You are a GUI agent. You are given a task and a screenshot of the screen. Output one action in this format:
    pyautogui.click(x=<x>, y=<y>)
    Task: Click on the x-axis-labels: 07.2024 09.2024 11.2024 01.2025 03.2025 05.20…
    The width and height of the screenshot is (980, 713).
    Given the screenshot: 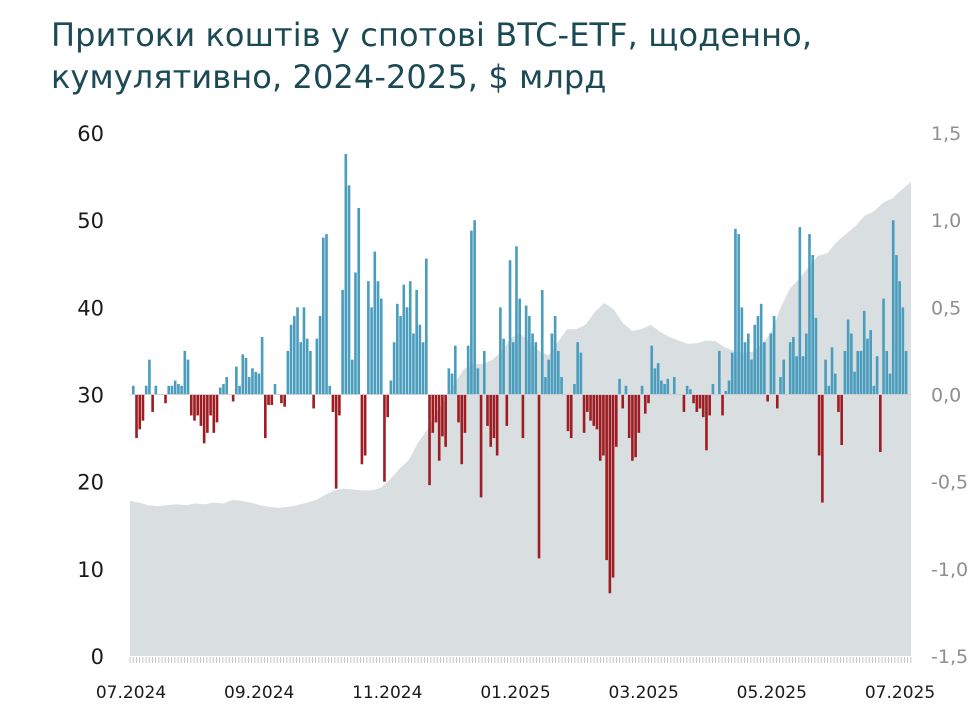 What is the action you would take?
    pyautogui.click(x=515, y=693)
    